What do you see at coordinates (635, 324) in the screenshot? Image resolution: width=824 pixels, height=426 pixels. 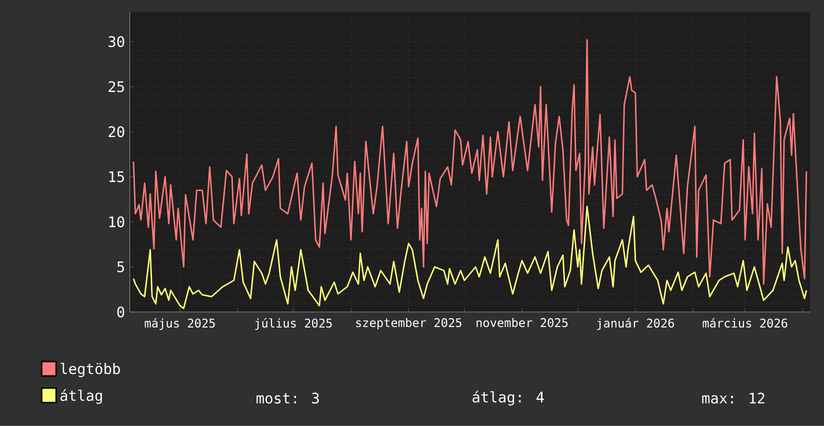 I see `x-tick-label: január 2026` at bounding box center [635, 324].